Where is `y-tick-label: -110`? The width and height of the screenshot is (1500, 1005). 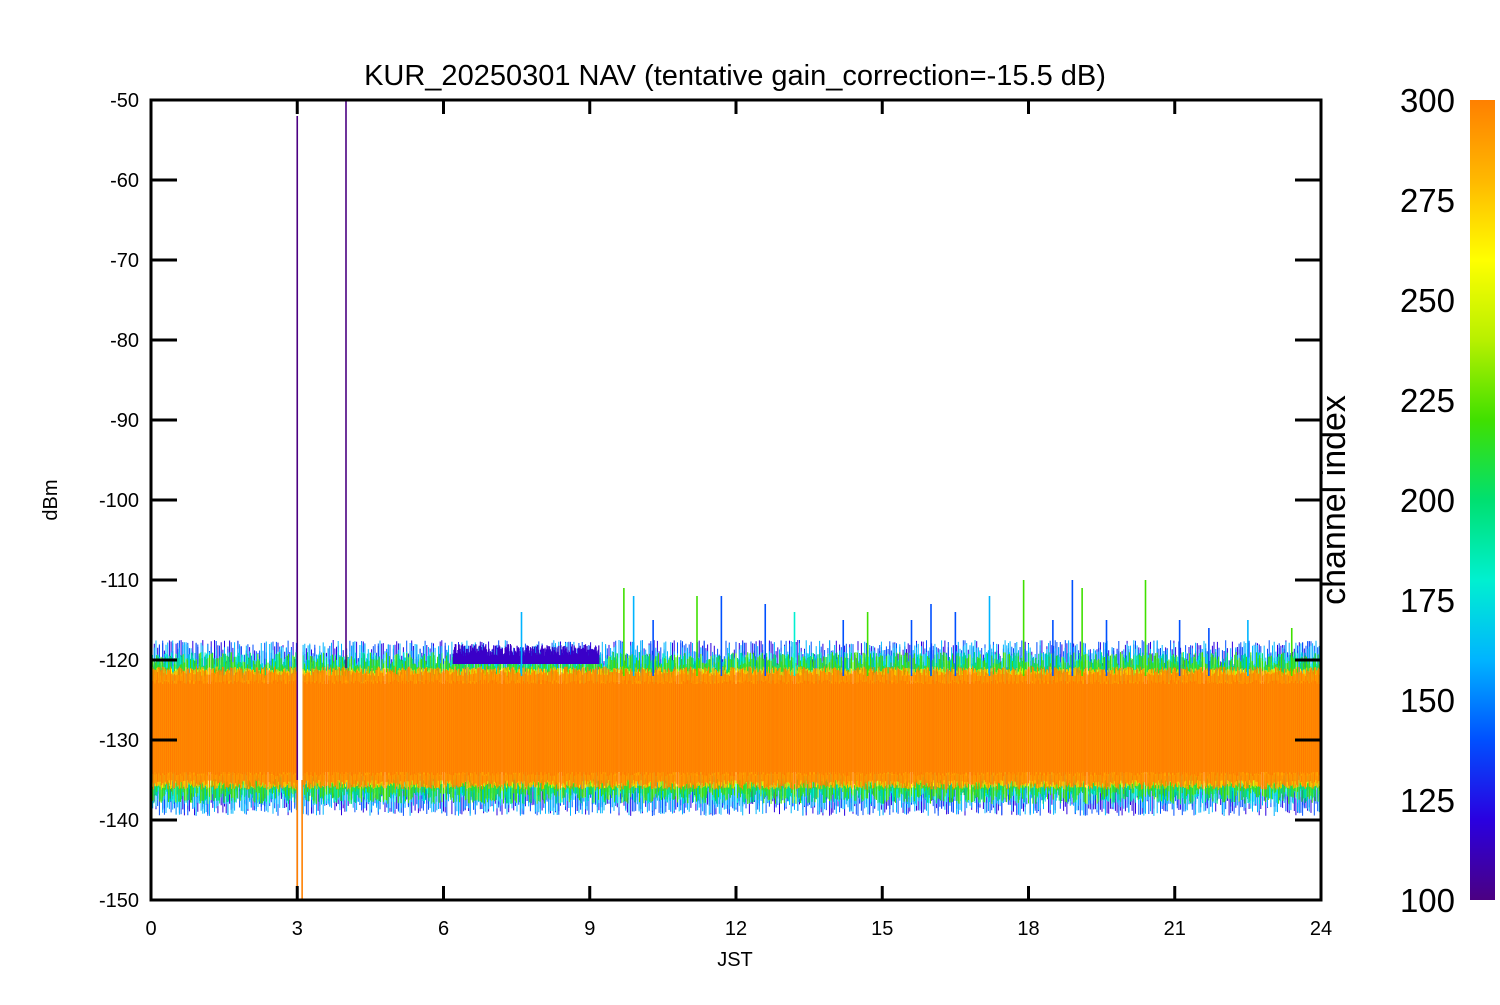 y-tick-label: -110 is located at coordinates (119, 581).